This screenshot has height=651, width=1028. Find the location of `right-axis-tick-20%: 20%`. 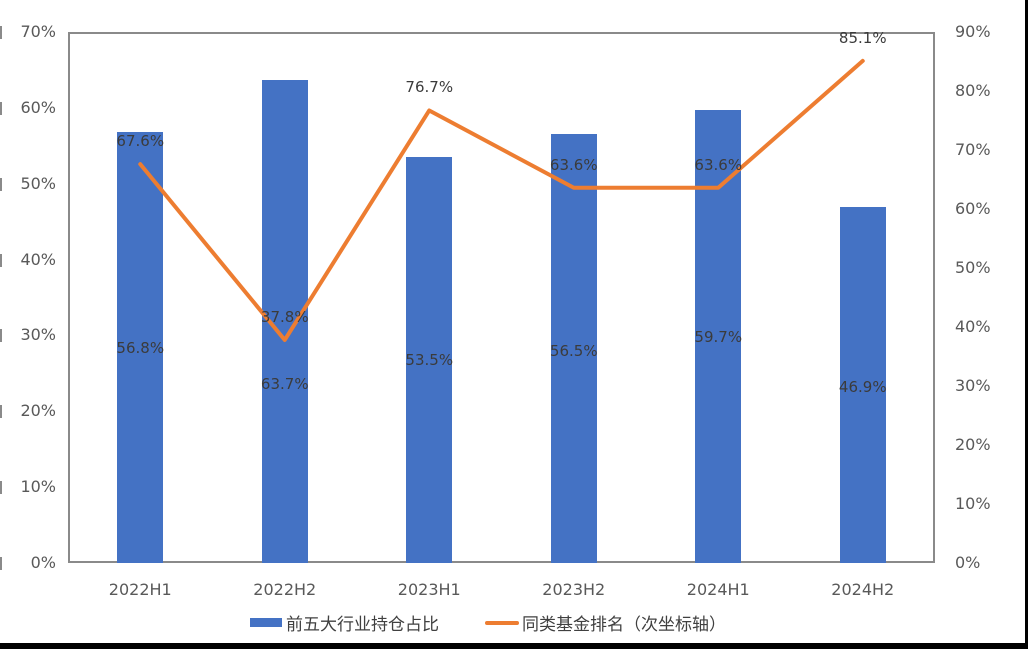

right-axis-tick-20%: 20% is located at coordinates (973, 444).